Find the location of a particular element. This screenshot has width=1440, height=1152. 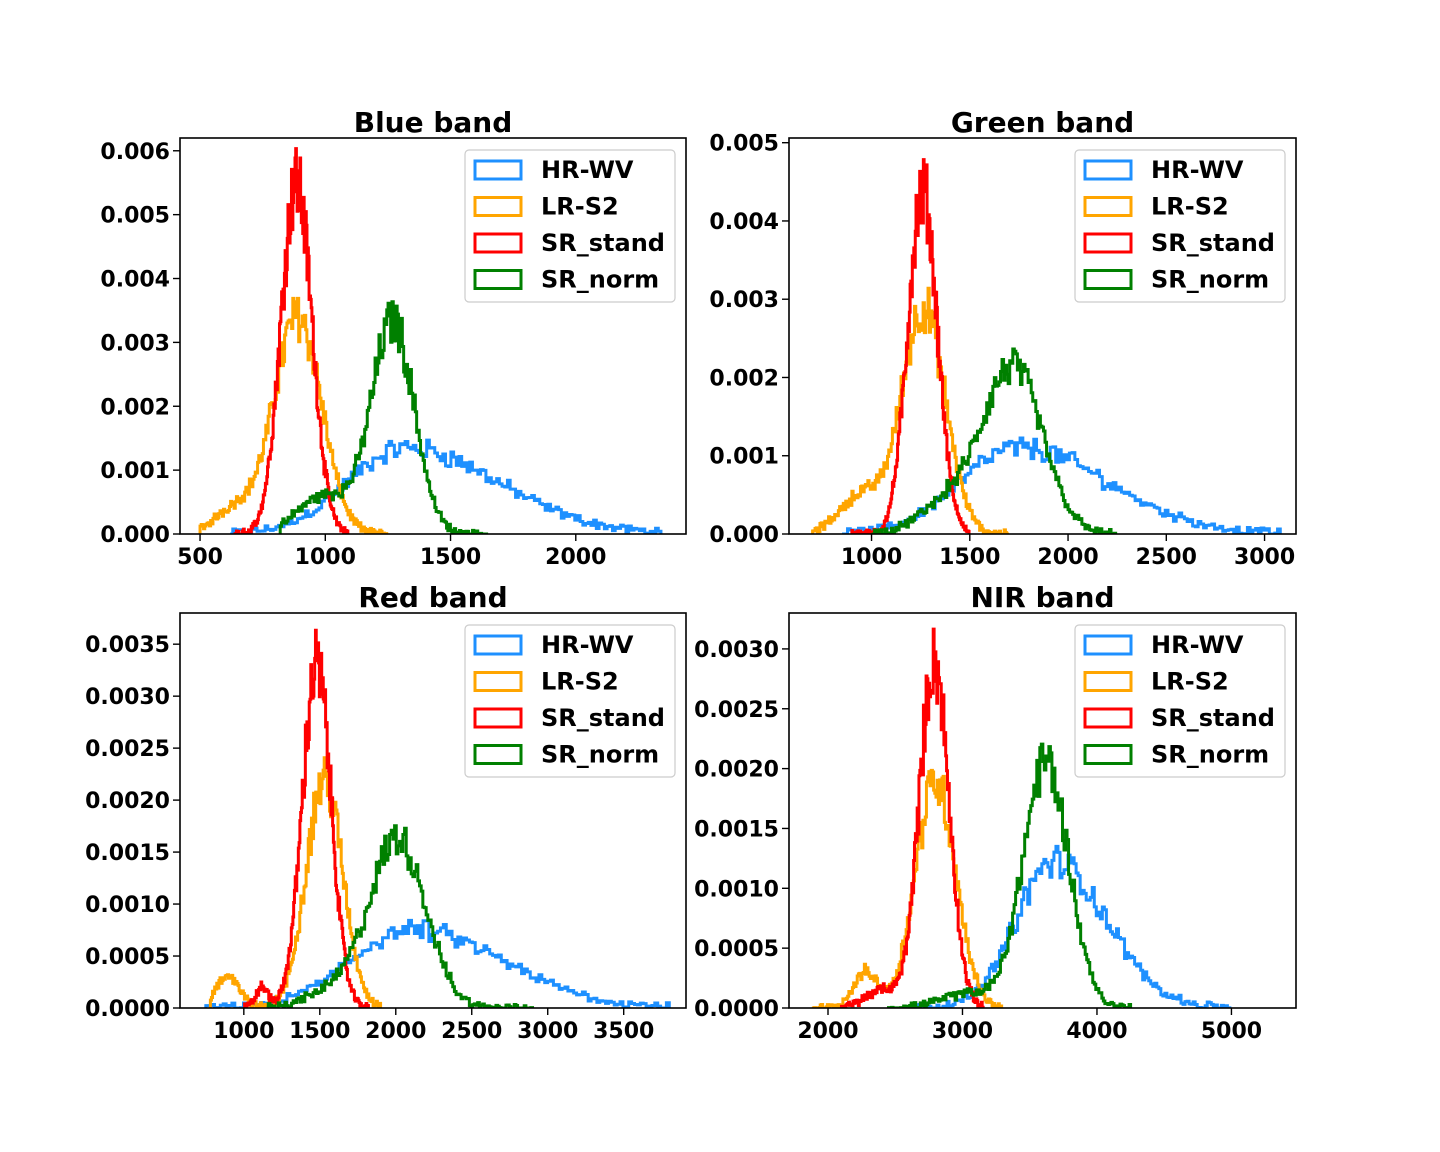

x-tick-label: 3500 is located at coordinates (623, 1031).